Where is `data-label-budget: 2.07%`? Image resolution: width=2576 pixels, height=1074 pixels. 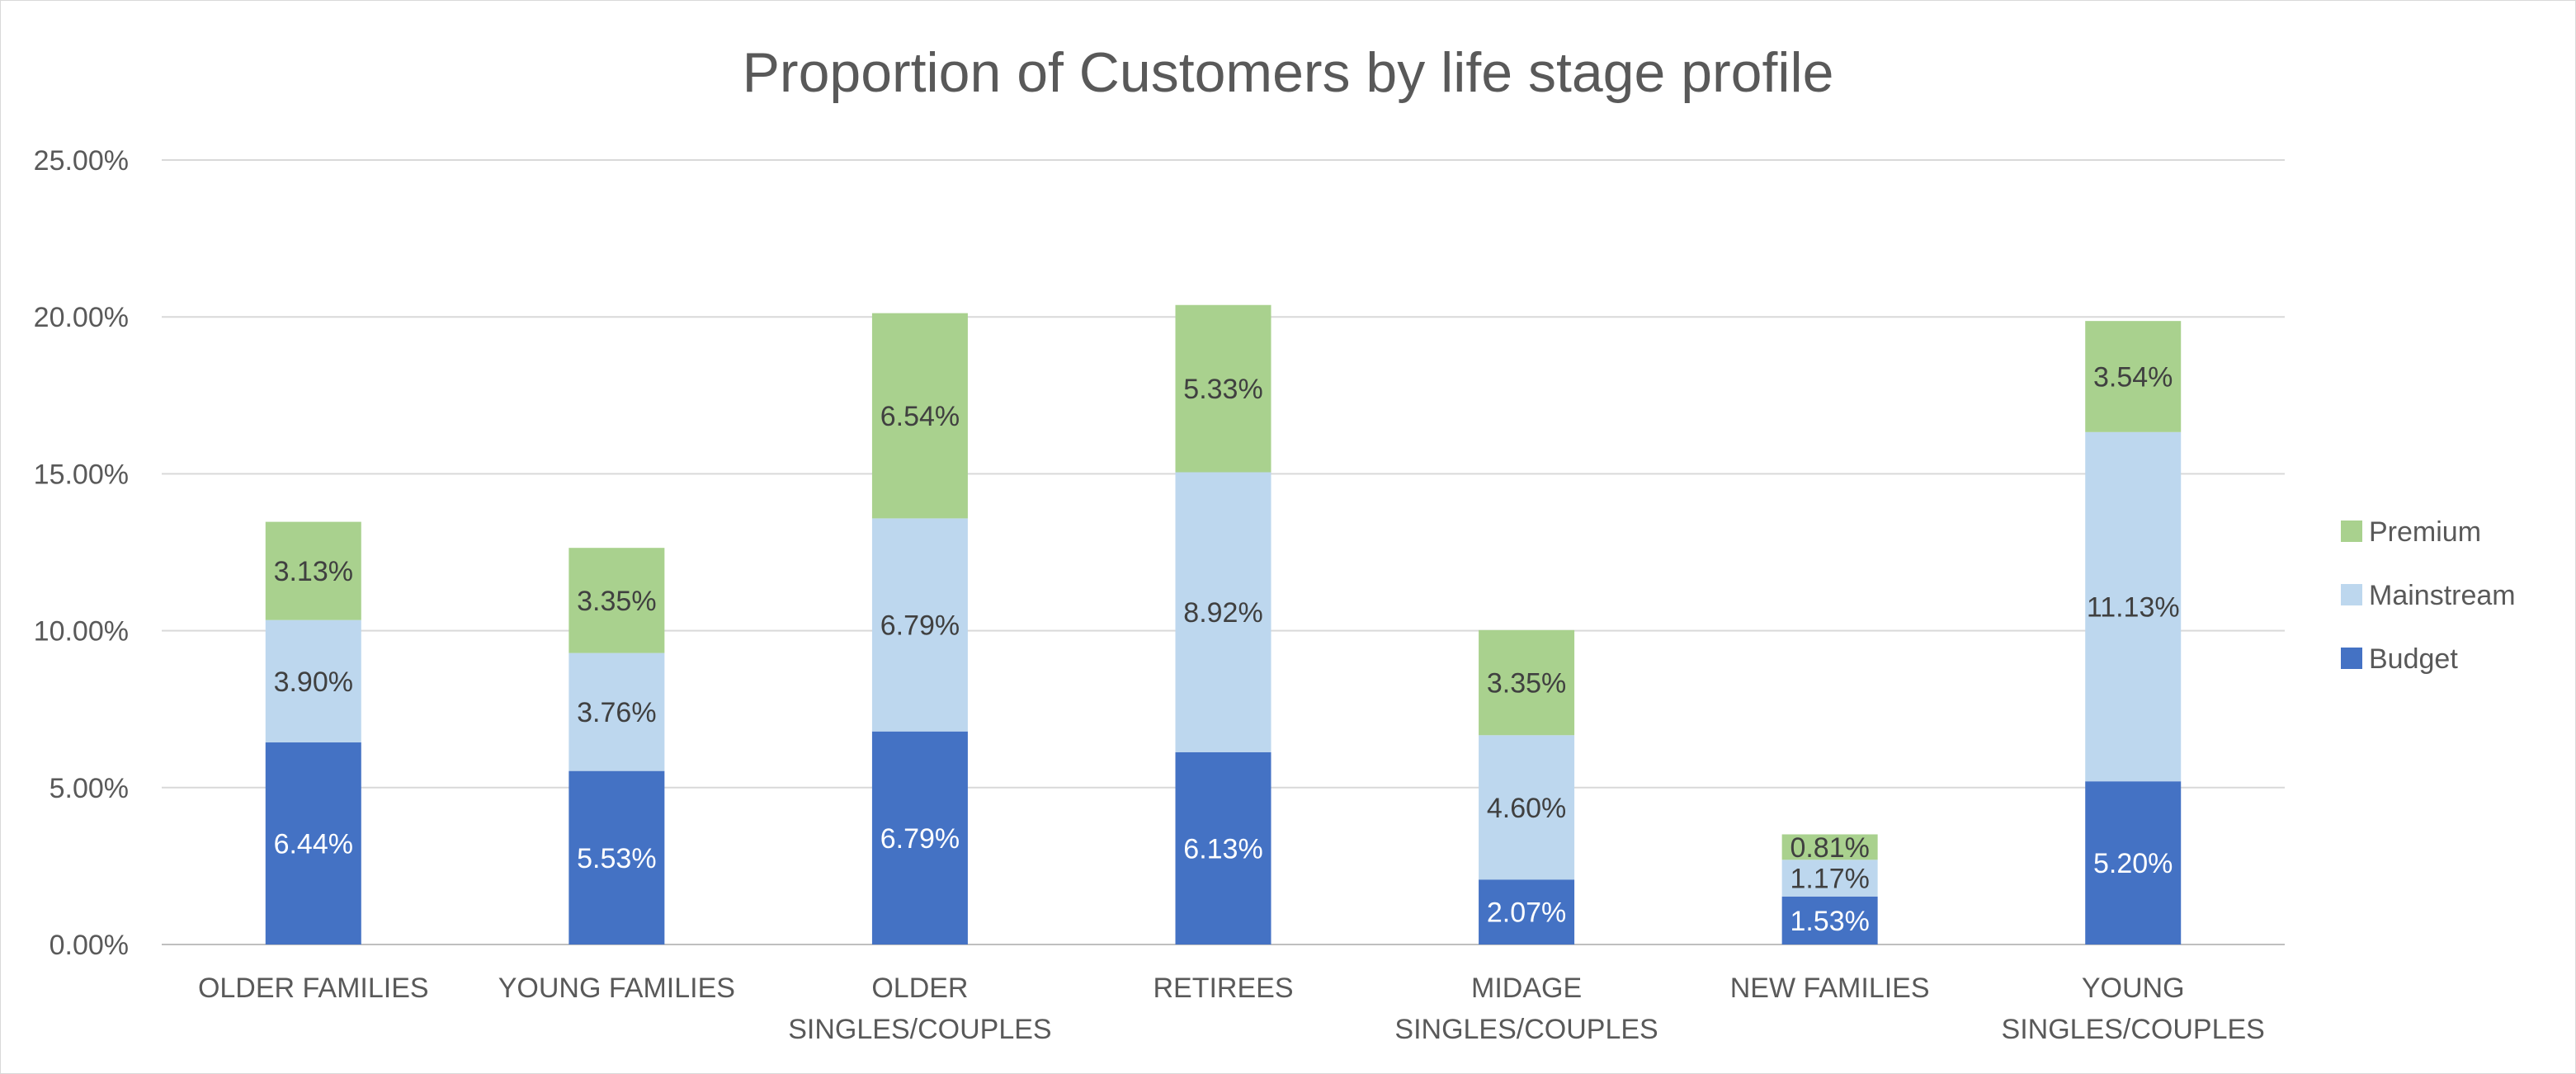 data-label-budget: 2.07% is located at coordinates (1526, 913).